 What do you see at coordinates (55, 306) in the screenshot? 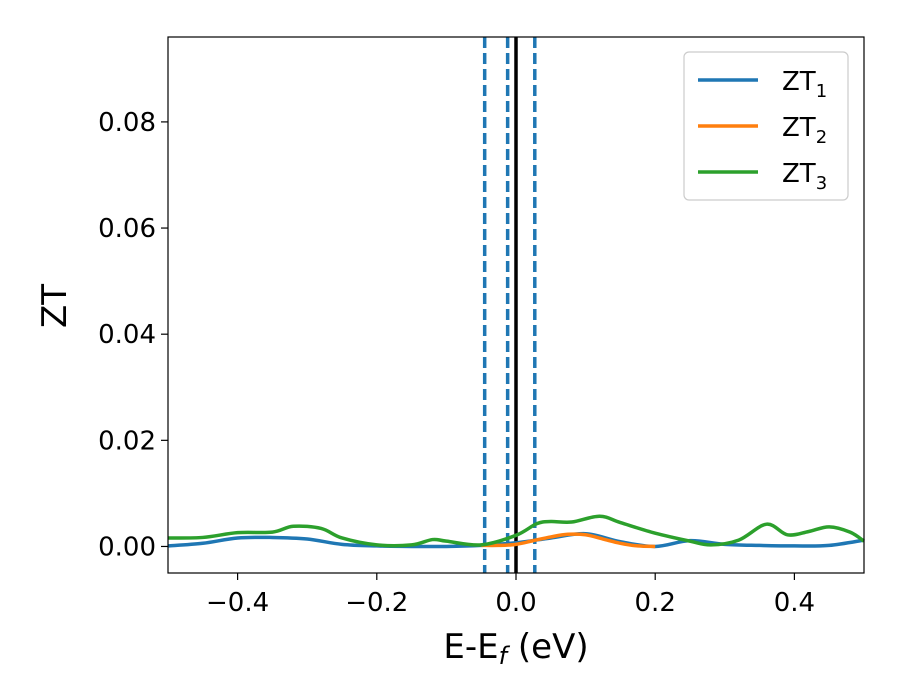
I see `y-axis-title: ZT` at bounding box center [55, 306].